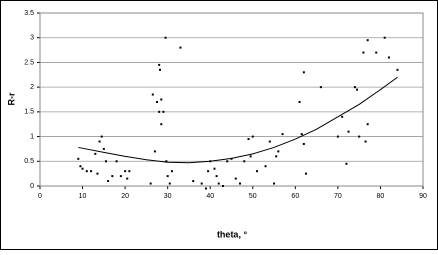 Image resolution: width=438 pixels, height=255 pixels. What do you see at coordinates (253, 196) in the screenshot?
I see `x-tick-label: 50` at bounding box center [253, 196].